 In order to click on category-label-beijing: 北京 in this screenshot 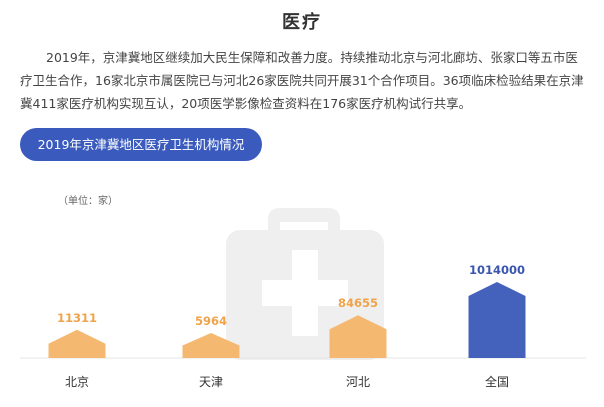, I will do `click(77, 382)`.